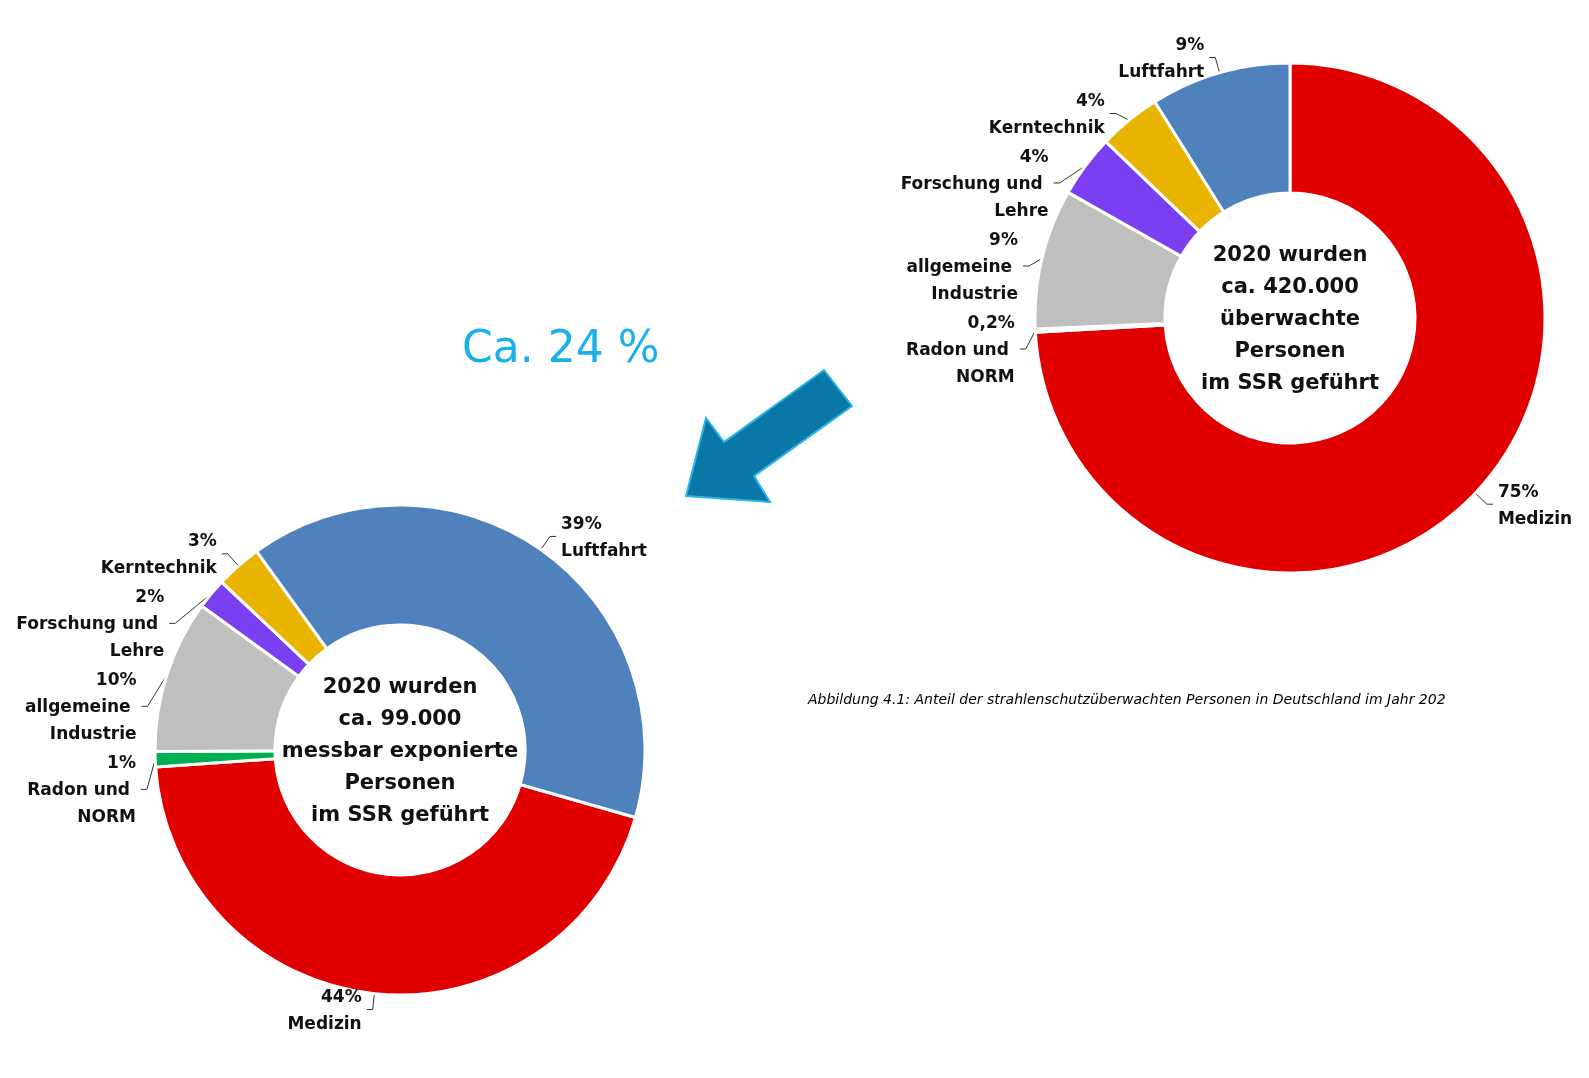 This screenshot has height=1078, width=1589. I want to click on data-label: 2%, so click(150, 596).